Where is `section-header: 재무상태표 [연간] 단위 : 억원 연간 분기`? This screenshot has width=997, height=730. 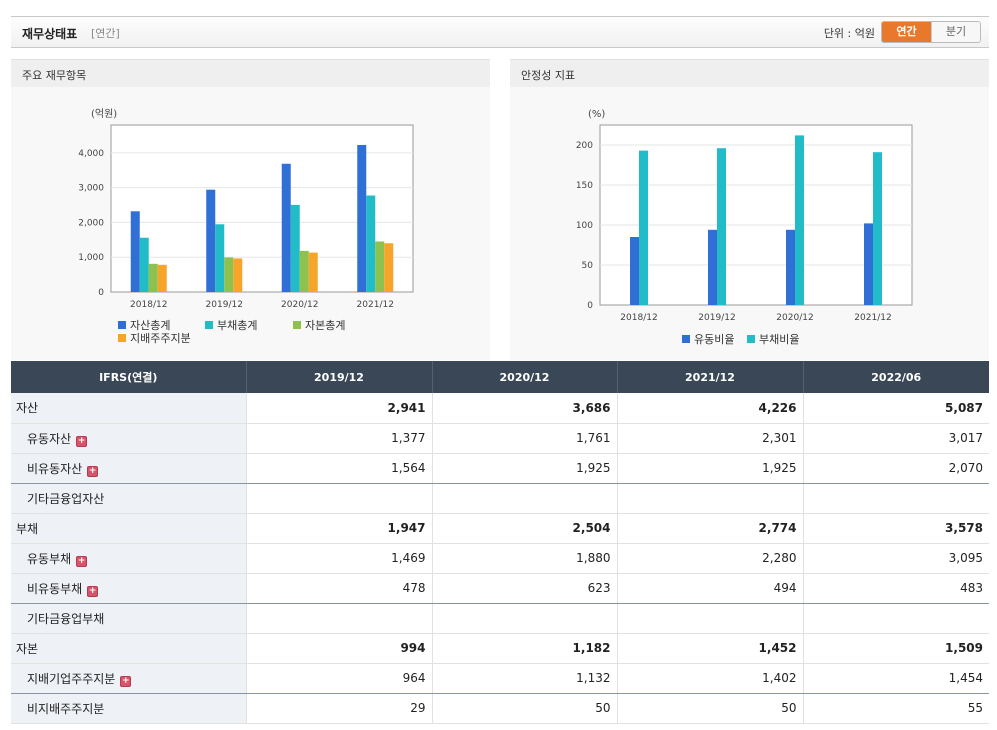 section-header: 재무상태표 [연간] 단위 : 억원 연간 분기 is located at coordinates (500, 32).